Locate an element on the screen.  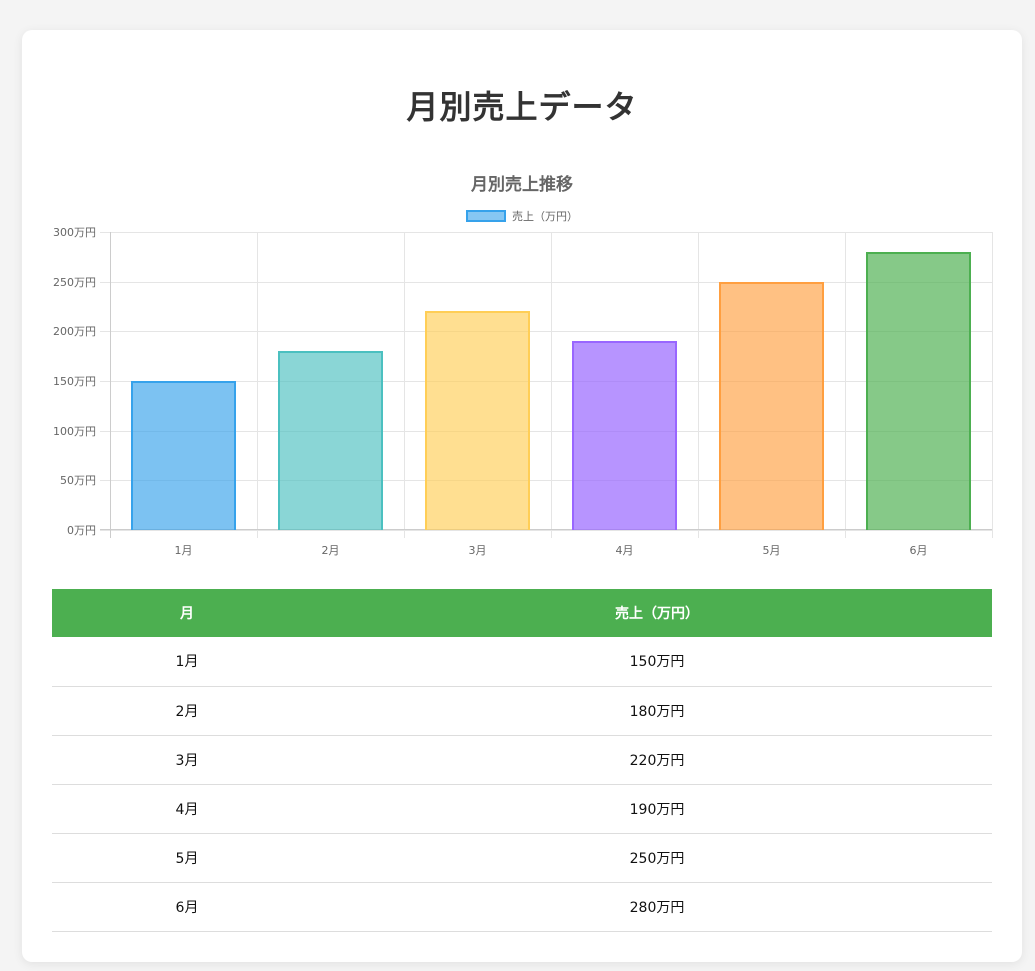
x-axis-tick-label: 4月 is located at coordinates (624, 550).